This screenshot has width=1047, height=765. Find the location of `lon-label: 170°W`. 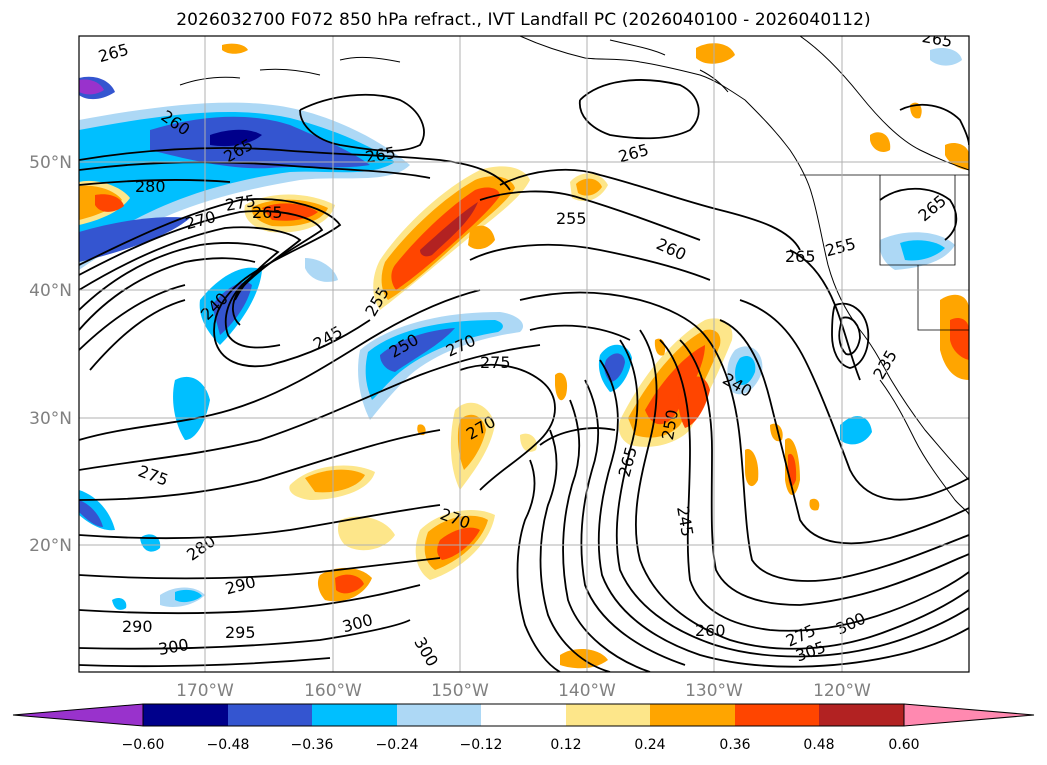

lon-label: 170°W is located at coordinates (205, 691).